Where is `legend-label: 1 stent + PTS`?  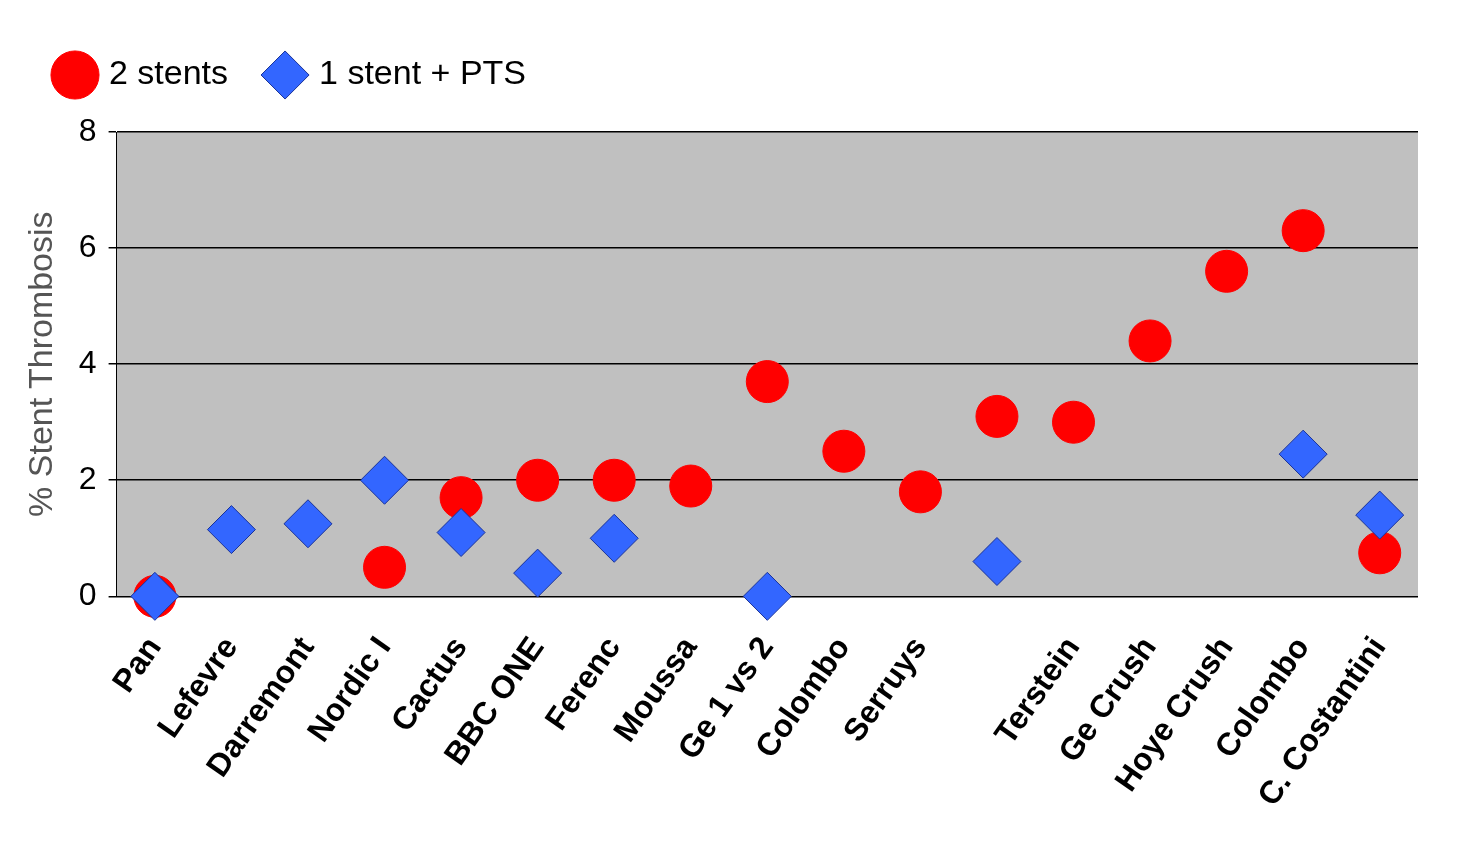 legend-label: 1 stent + PTS is located at coordinates (423, 72).